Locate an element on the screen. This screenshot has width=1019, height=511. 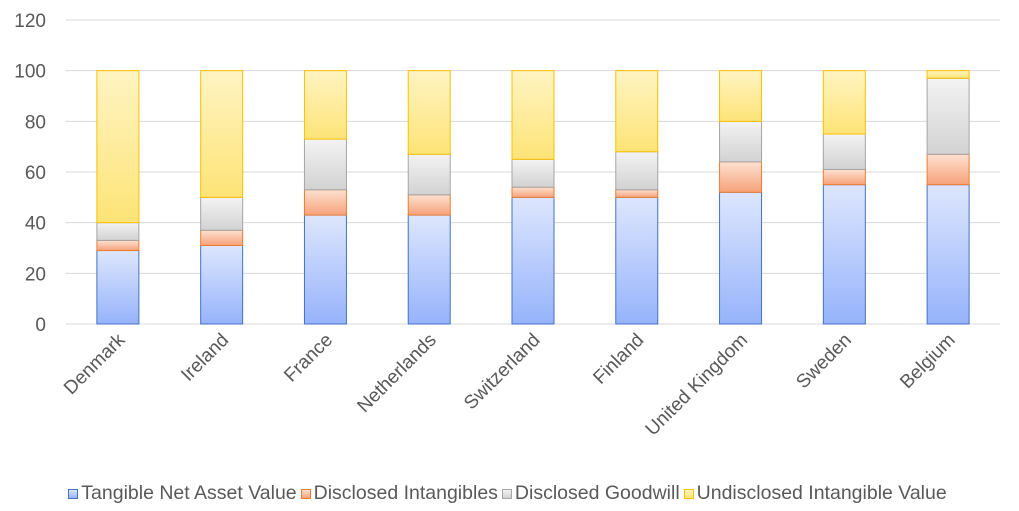
x-tick-label: France is located at coordinates (308, 358).